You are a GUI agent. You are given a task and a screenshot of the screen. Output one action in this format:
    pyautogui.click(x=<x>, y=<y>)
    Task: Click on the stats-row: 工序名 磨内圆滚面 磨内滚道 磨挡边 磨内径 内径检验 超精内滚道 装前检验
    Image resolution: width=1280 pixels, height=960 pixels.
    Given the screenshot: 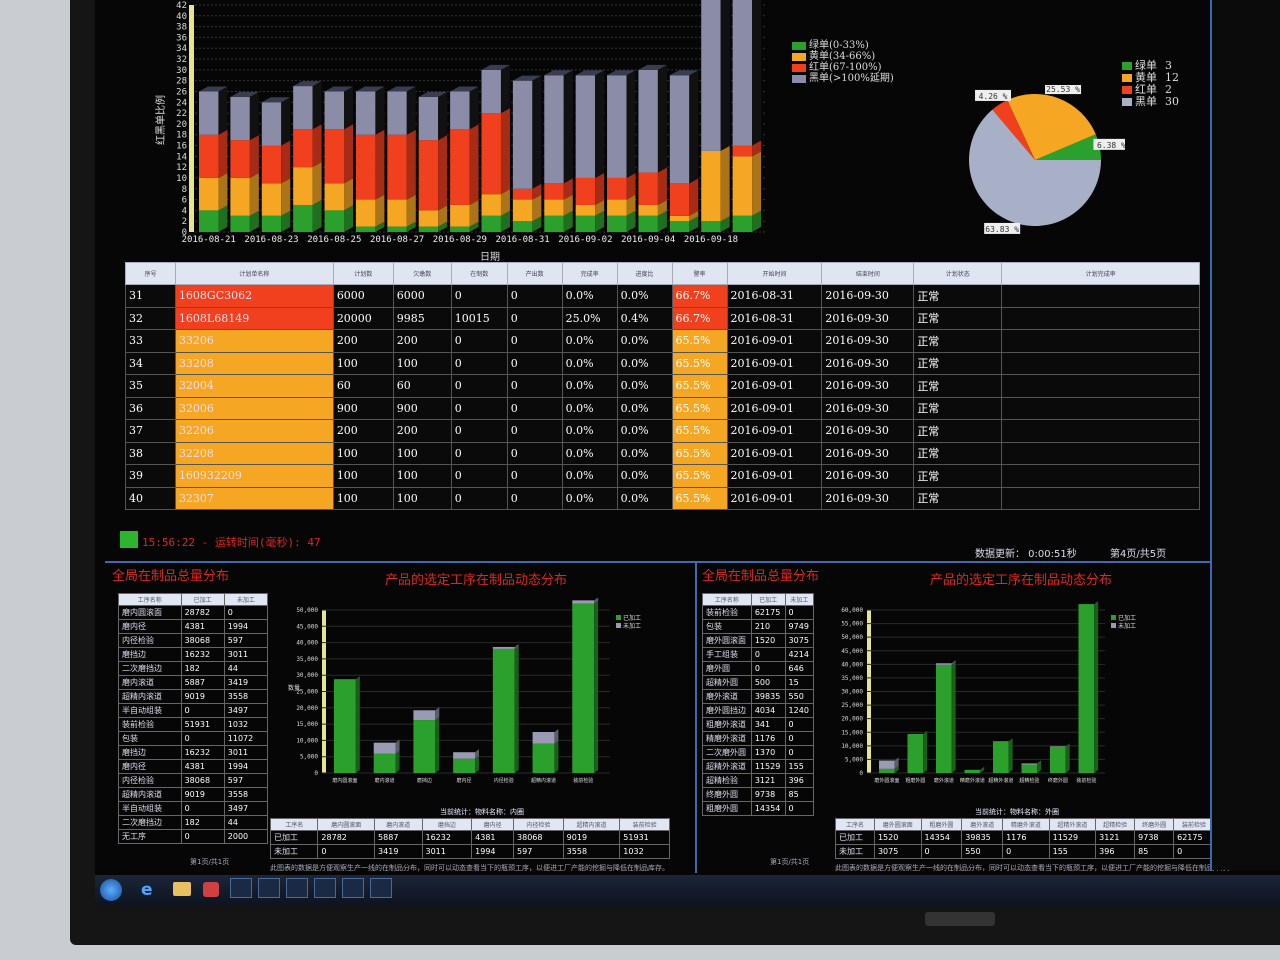 What is the action you would take?
    pyautogui.click(x=469, y=824)
    